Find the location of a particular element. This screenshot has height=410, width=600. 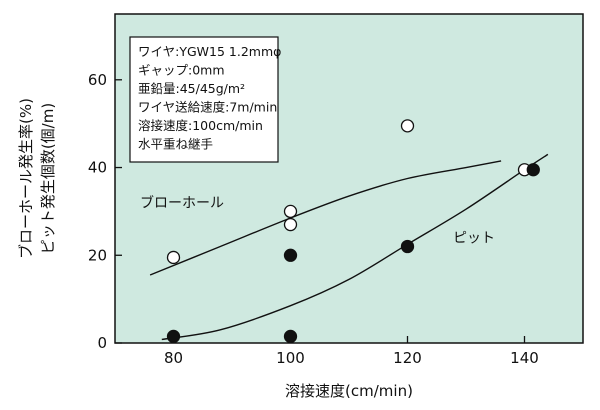

condition-line-1: ワイヤ:YGW15 1.2mmφ is located at coordinates (209, 51).